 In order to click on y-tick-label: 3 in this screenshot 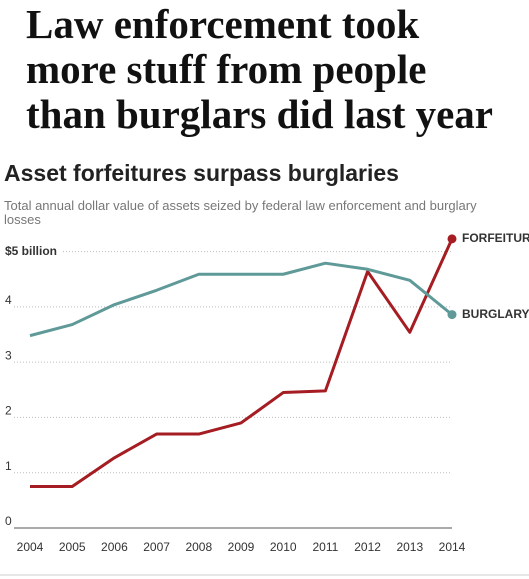, I will do `click(8, 355)`.